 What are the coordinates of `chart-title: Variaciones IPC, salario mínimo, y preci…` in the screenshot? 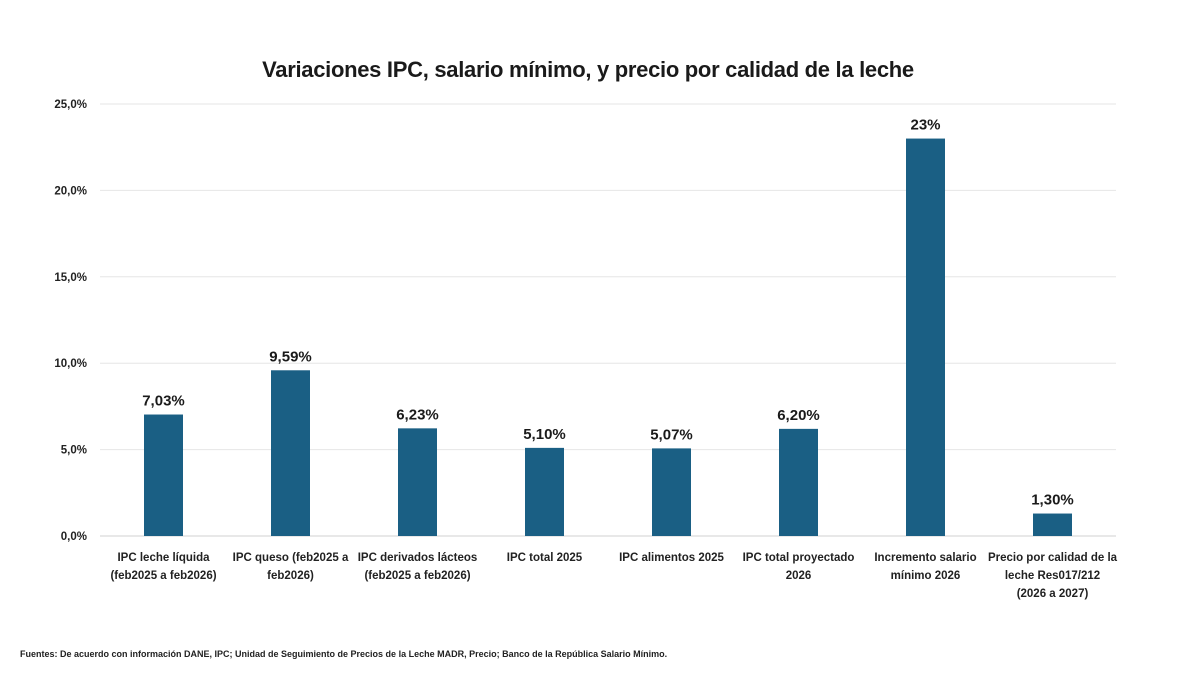 It's located at (588, 69).